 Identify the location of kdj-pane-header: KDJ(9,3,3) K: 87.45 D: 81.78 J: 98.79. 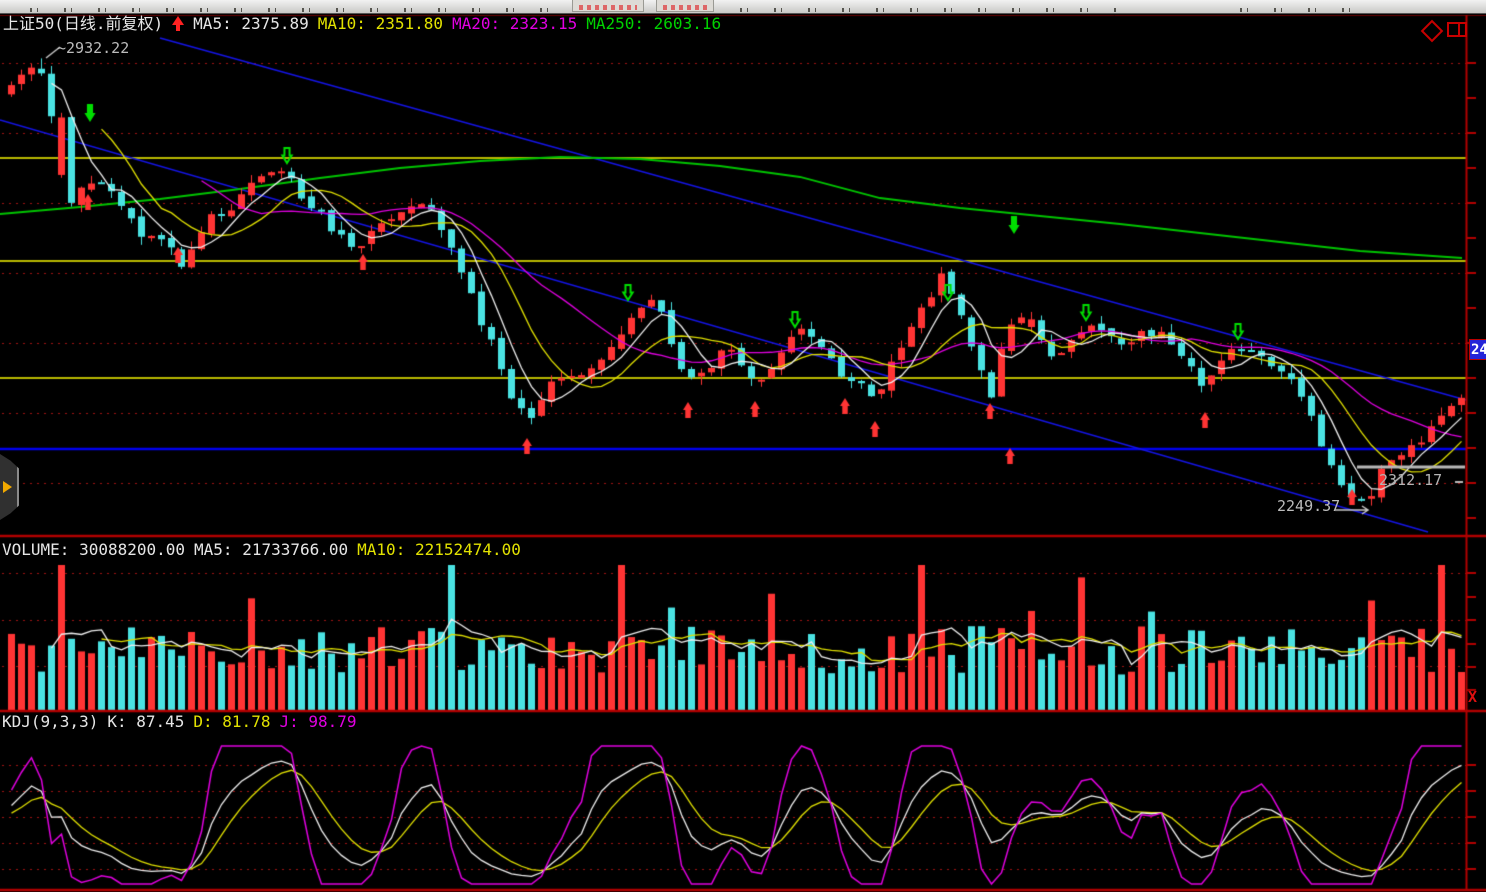
(179, 721).